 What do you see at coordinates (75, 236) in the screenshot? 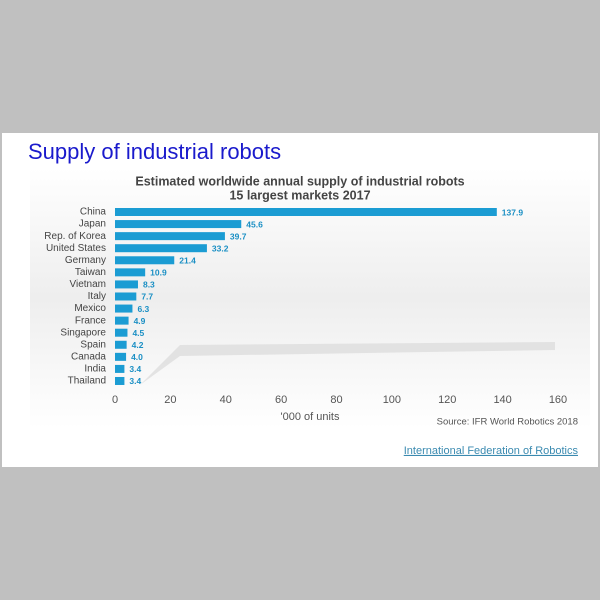
I see `y-tick-label: Rep. of Korea` at bounding box center [75, 236].